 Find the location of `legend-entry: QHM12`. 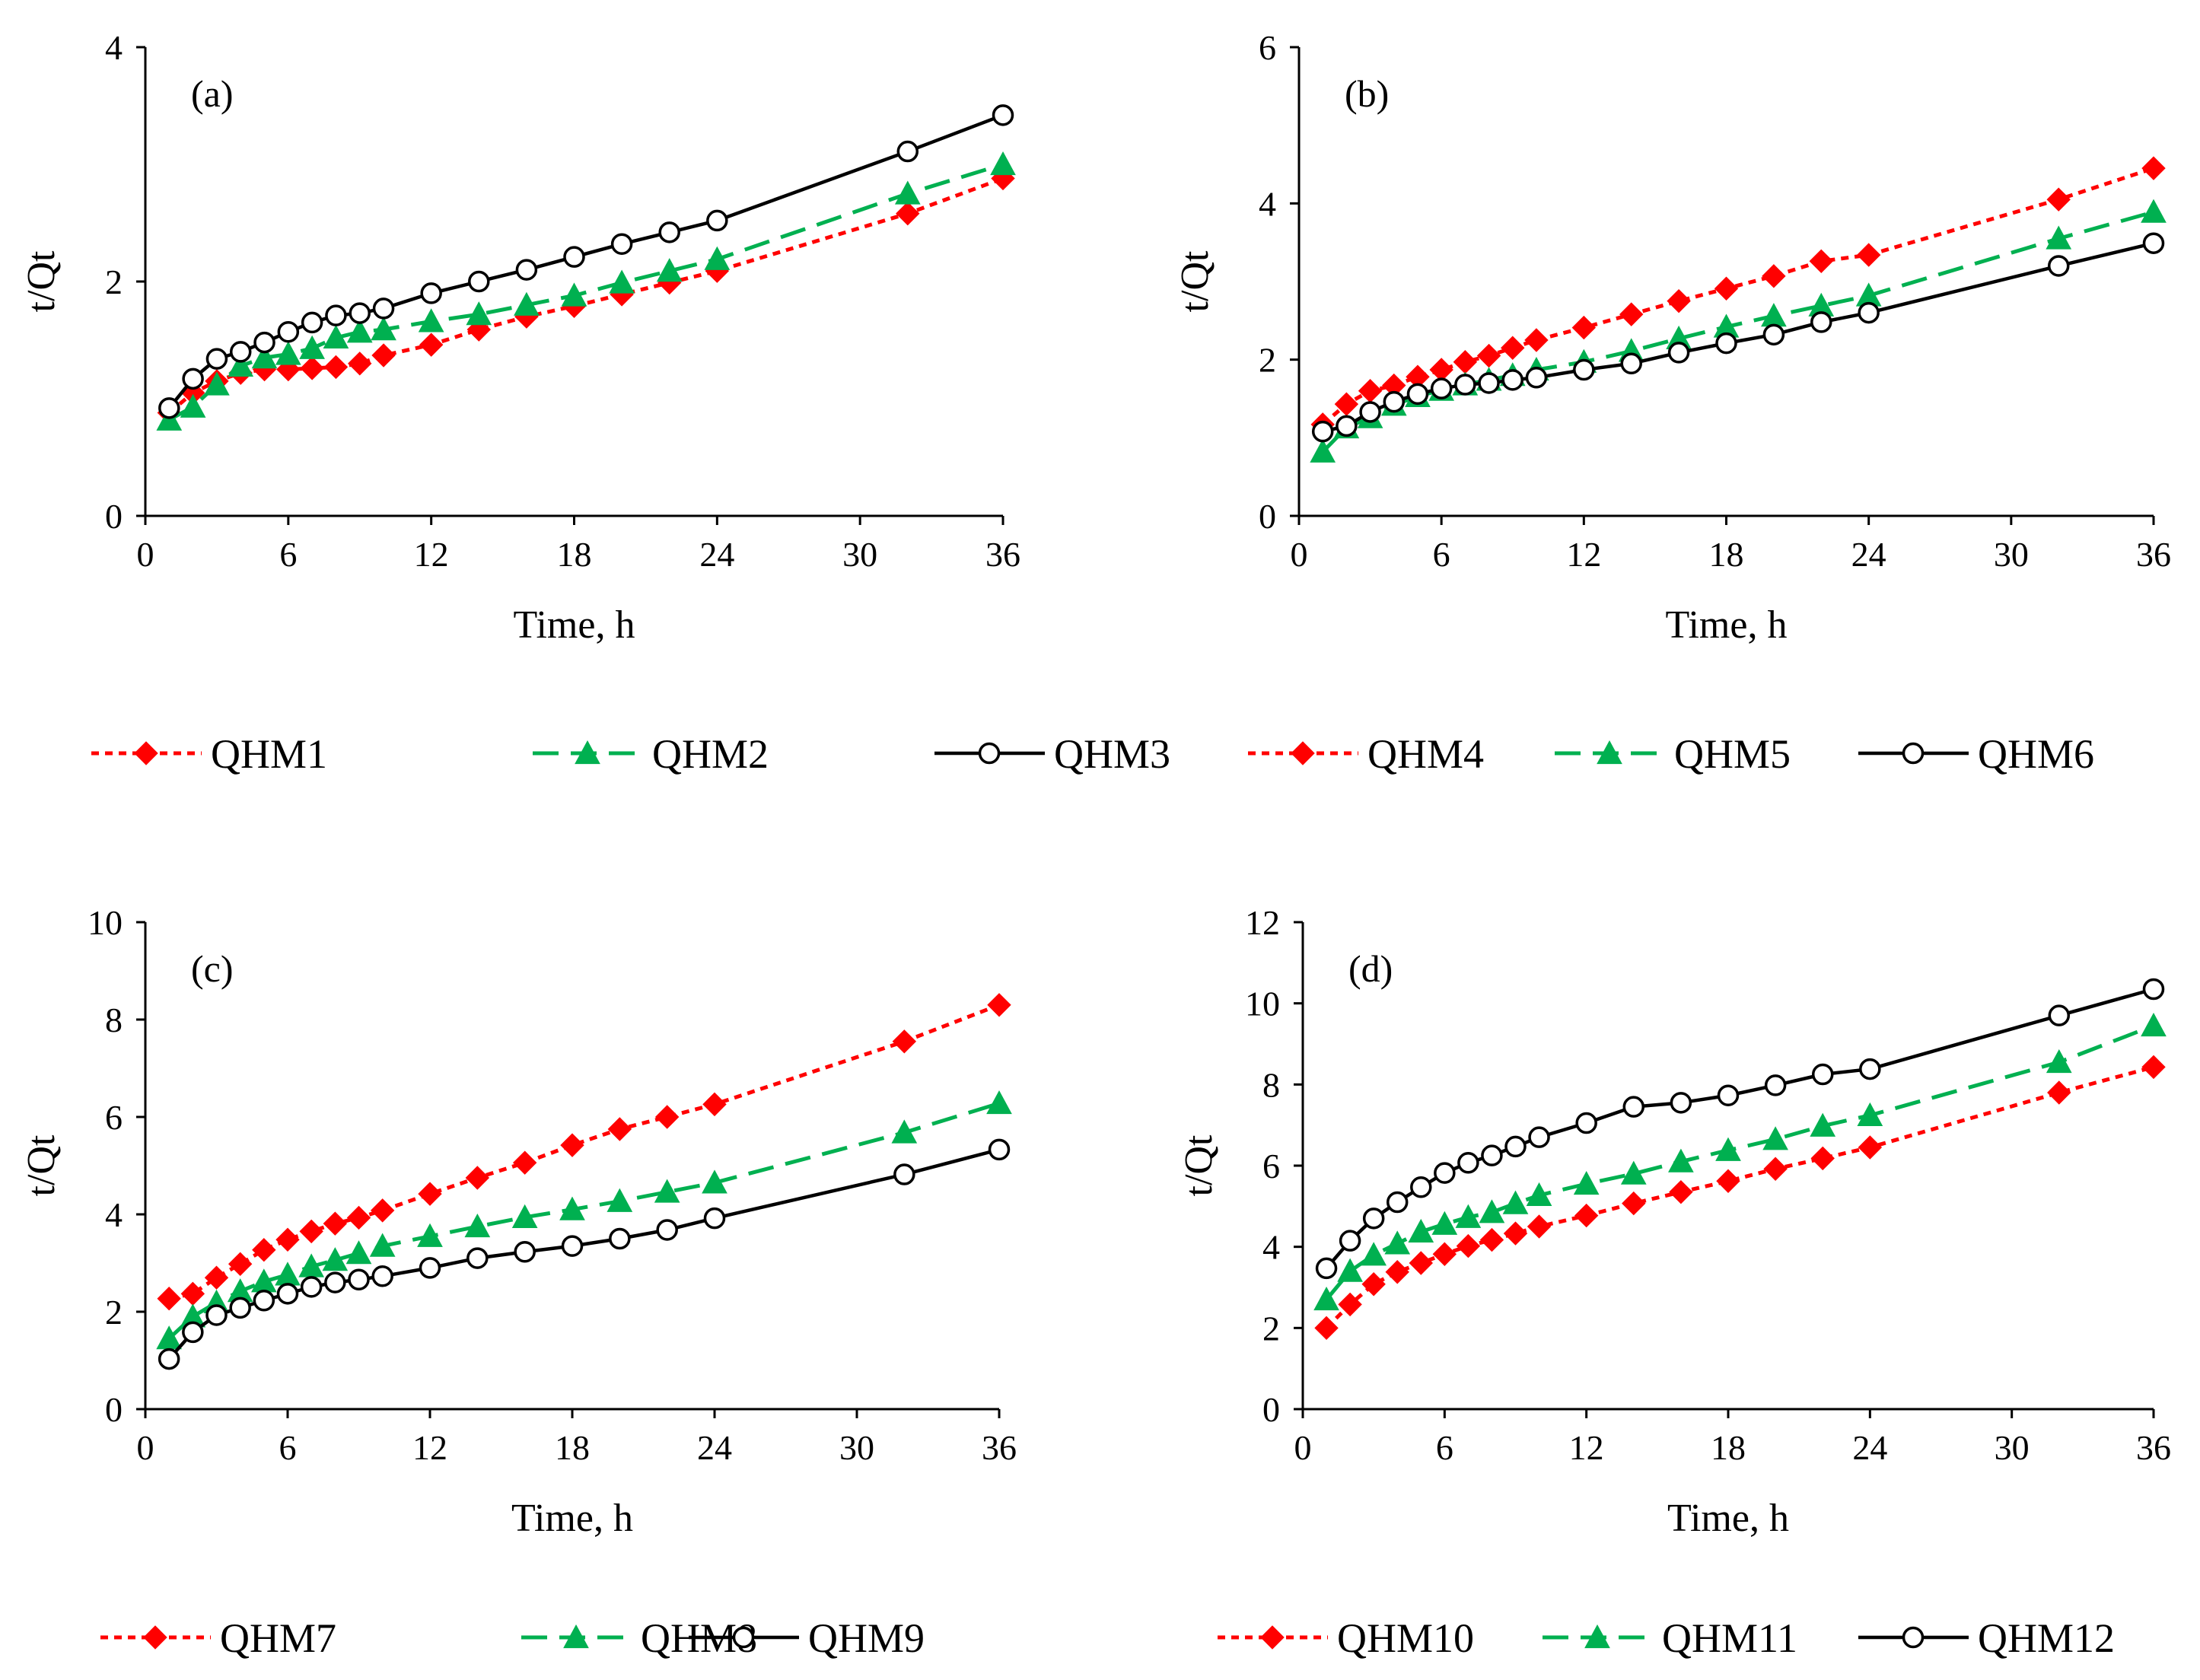

legend-entry: QHM12 is located at coordinates (1987, 1638).